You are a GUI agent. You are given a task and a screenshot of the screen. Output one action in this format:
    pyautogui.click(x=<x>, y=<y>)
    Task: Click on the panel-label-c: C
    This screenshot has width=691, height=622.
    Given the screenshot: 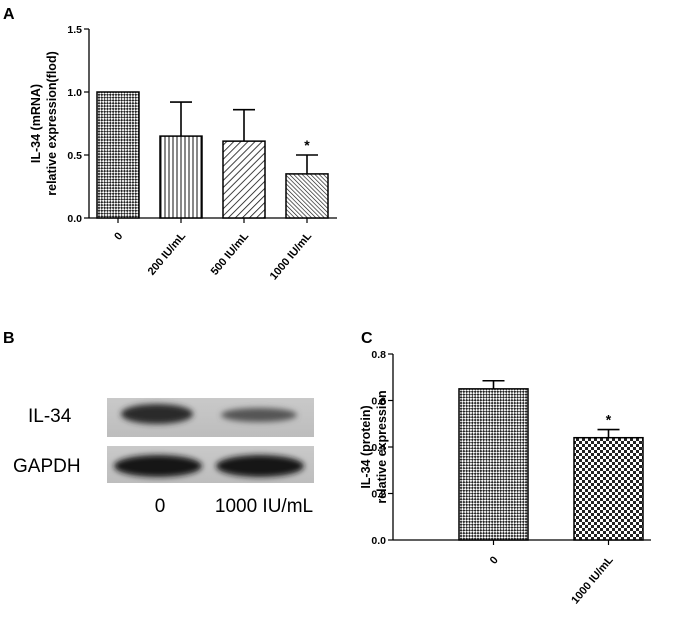 What is the action you would take?
    pyautogui.click(x=367, y=338)
    